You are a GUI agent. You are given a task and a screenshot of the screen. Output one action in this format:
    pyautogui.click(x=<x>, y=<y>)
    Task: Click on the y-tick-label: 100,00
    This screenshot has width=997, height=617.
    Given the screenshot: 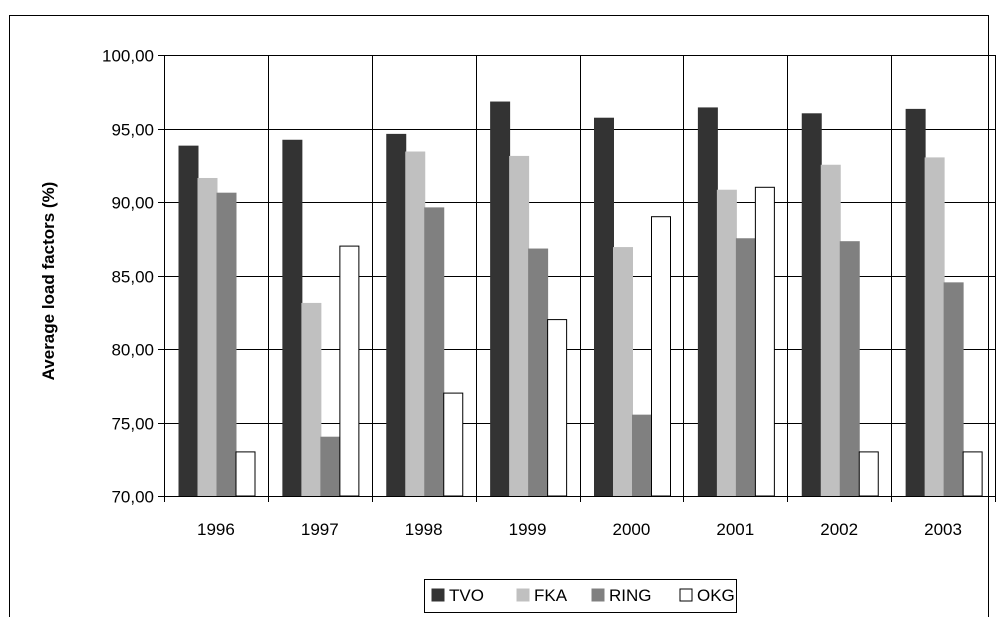 What is the action you would take?
    pyautogui.click(x=128, y=56)
    